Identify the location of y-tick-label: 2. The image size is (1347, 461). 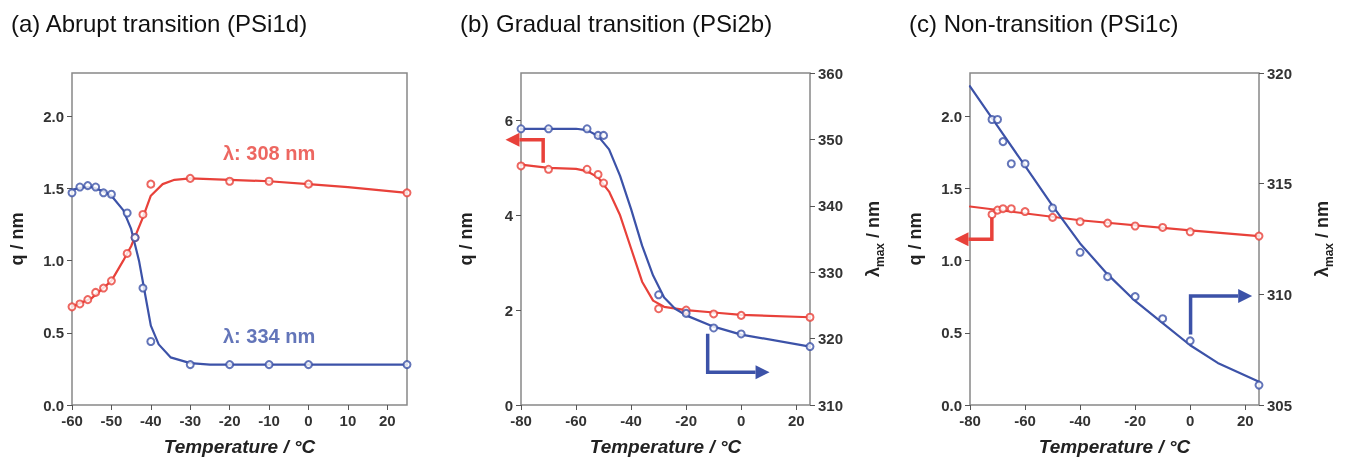
(508, 310).